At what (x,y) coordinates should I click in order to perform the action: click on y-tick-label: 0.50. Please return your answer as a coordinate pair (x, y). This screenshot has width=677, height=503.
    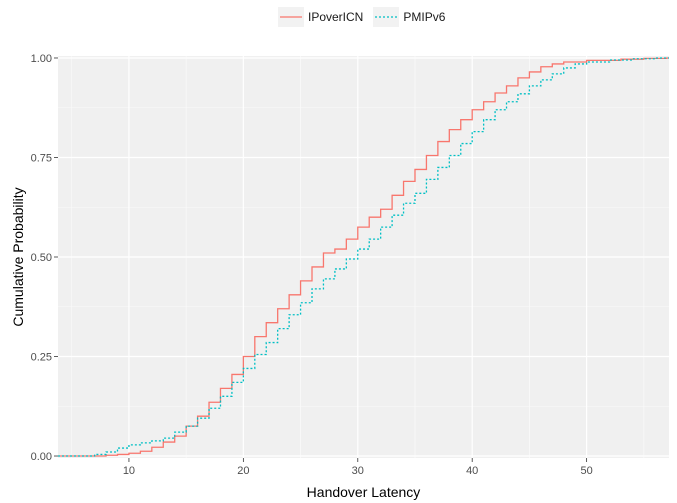
    Looking at the image, I should click on (41, 258).